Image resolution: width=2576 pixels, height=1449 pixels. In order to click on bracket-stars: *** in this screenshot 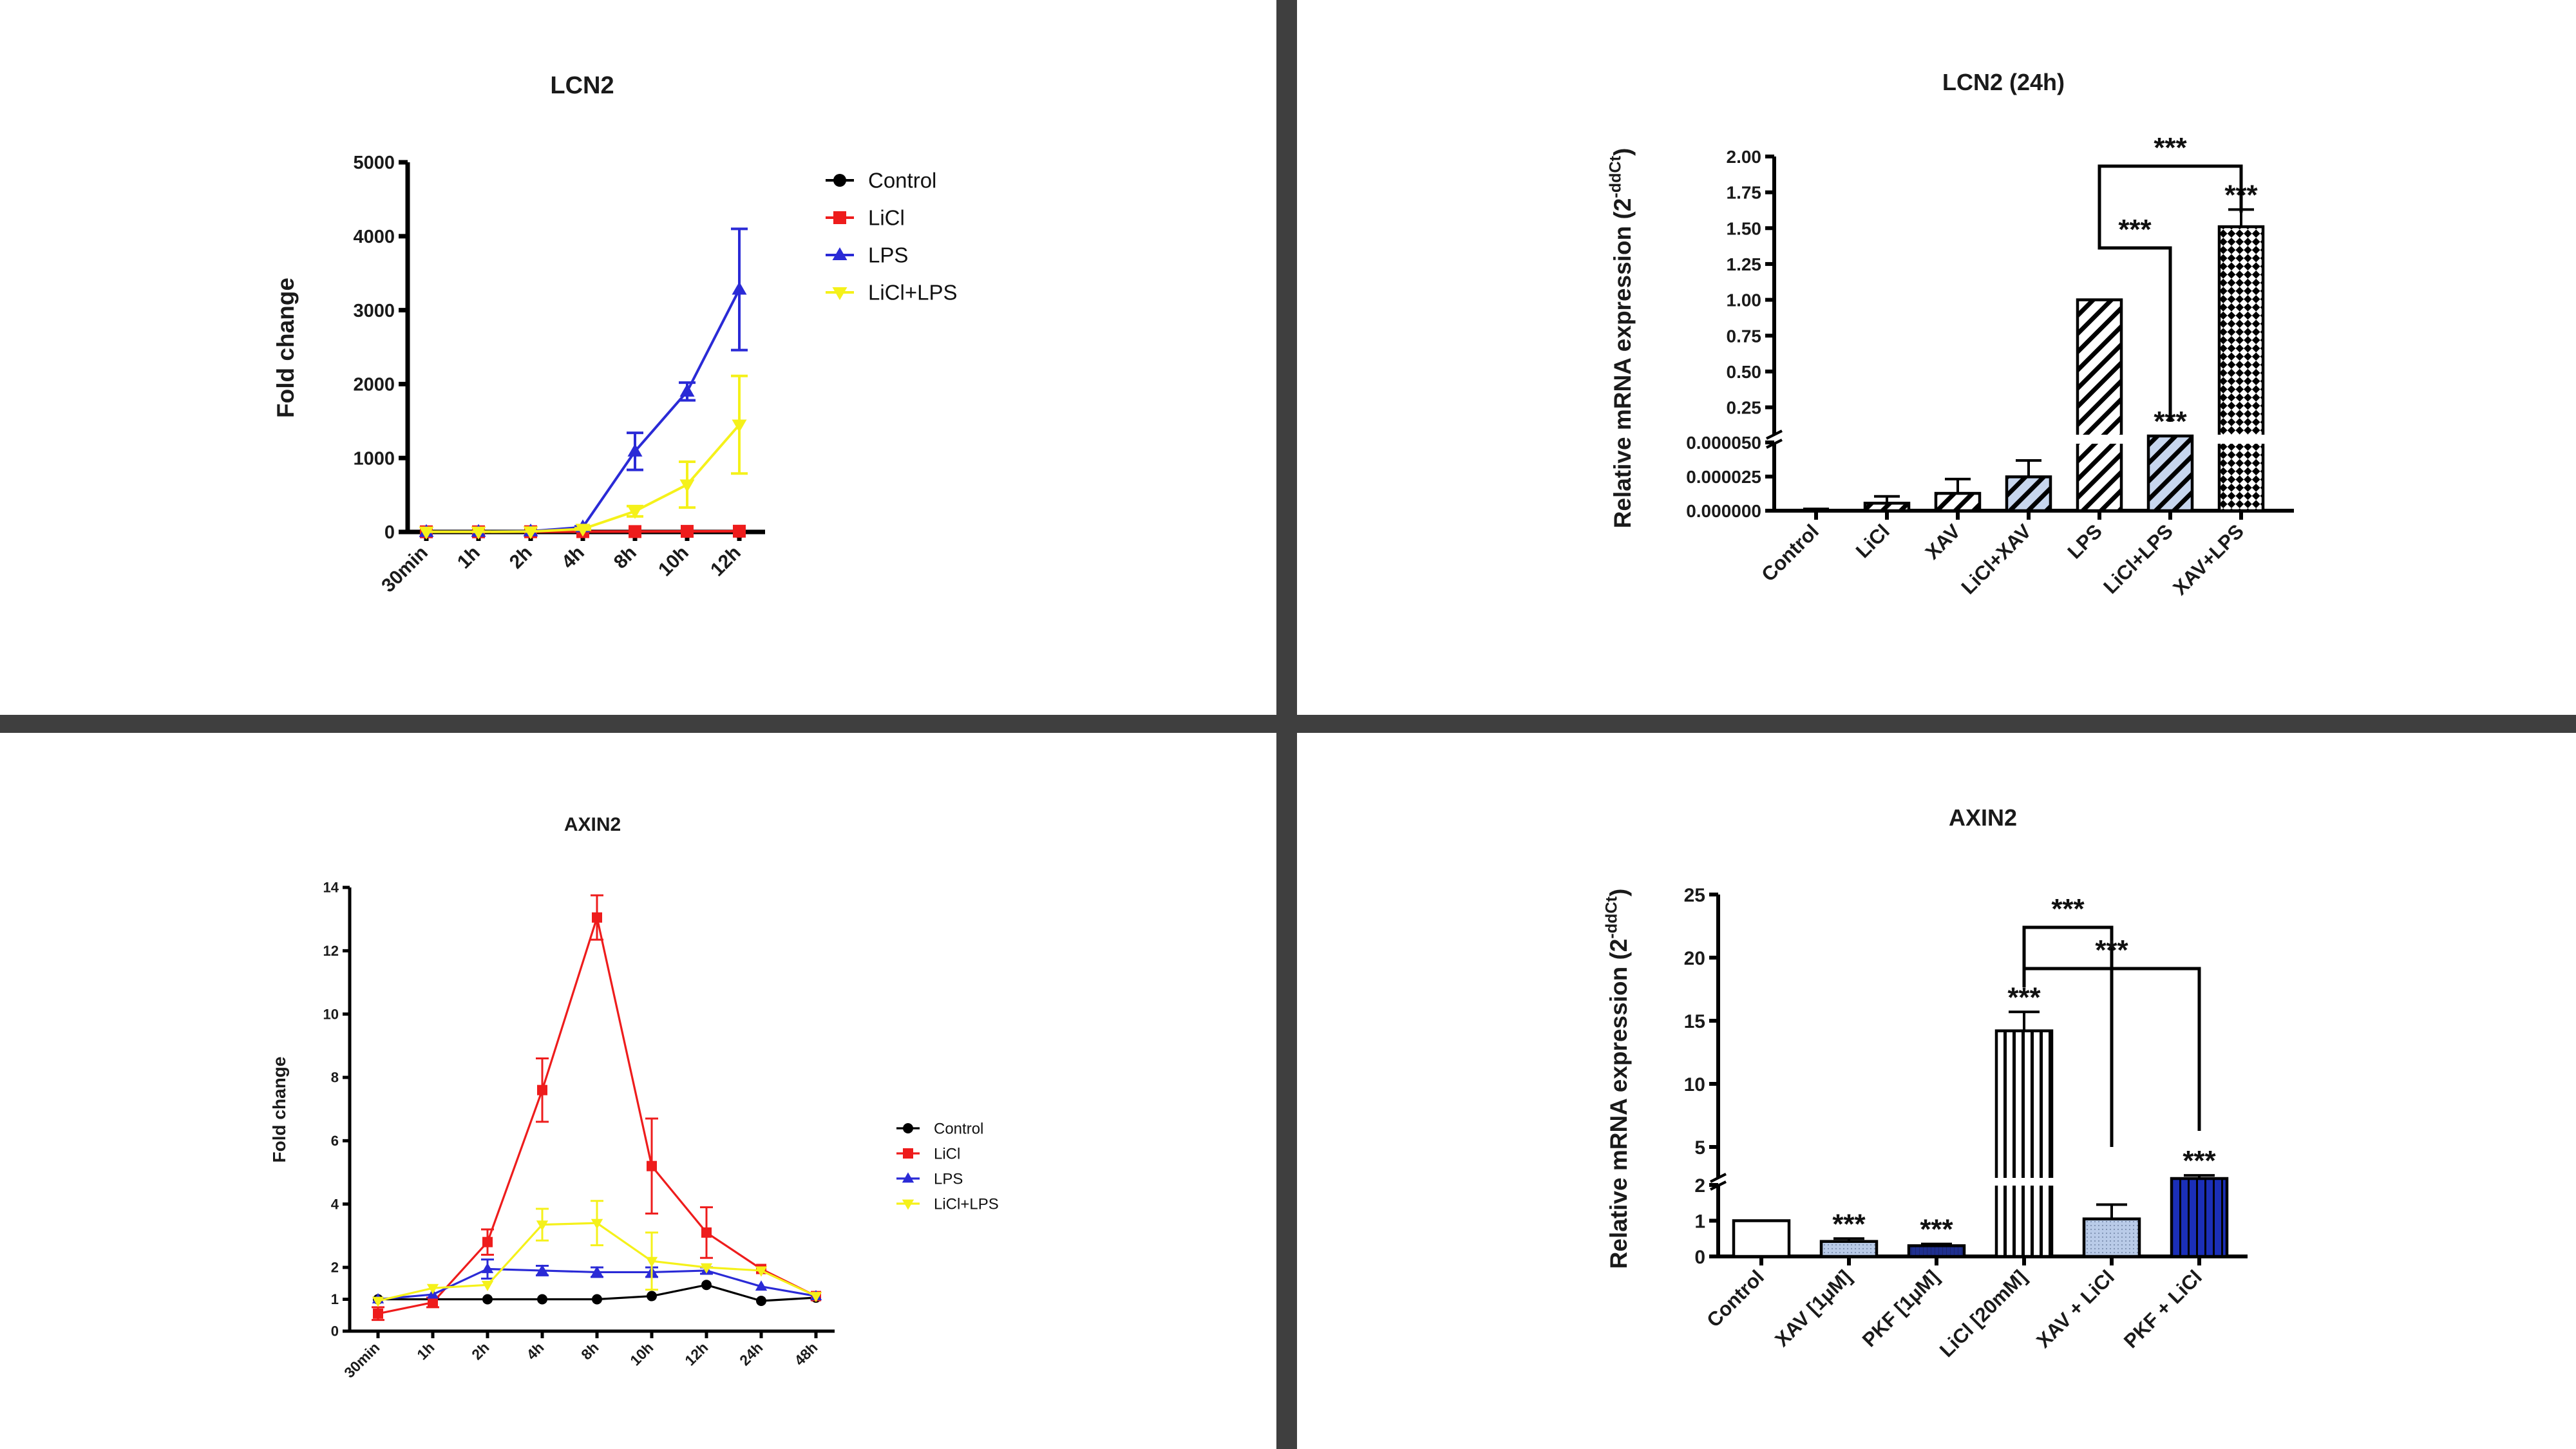, I will do `click(2170, 148)`.